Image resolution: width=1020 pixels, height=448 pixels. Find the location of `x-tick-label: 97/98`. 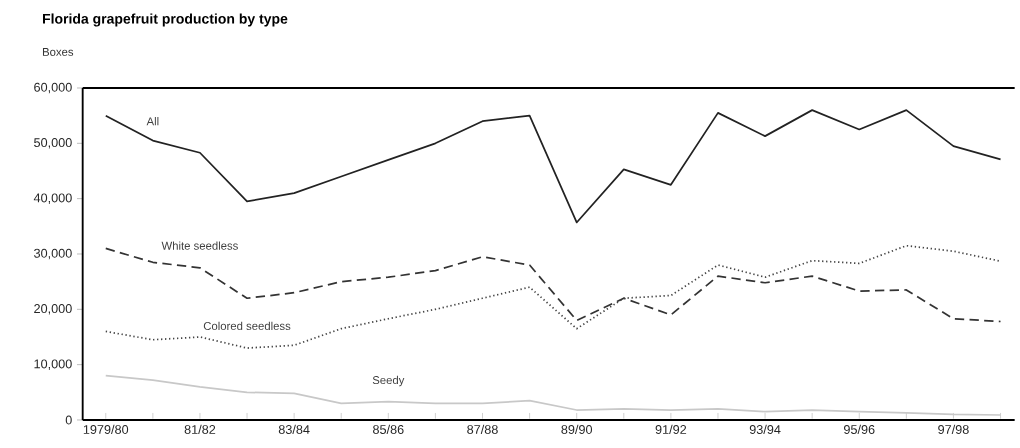

x-tick-label: 97/98 is located at coordinates (953, 429).